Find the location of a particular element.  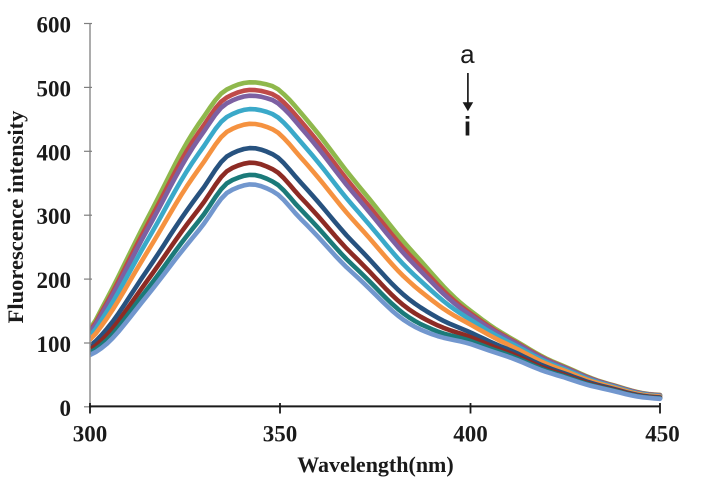

svg-text: 100 is located at coordinates (54, 344).